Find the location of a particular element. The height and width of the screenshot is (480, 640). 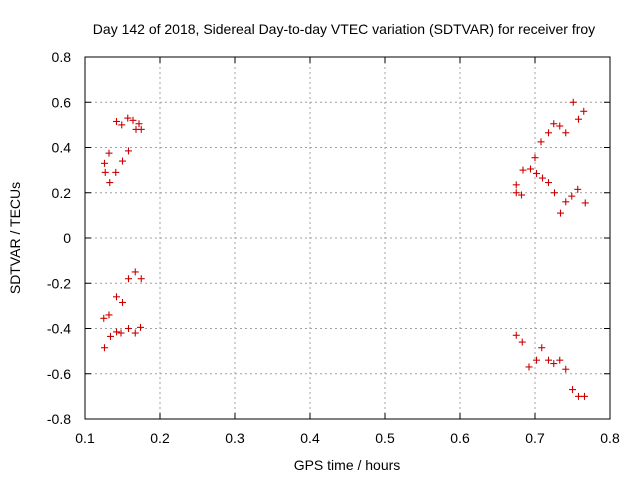

y-tick-label: 0 is located at coordinates (67, 238).